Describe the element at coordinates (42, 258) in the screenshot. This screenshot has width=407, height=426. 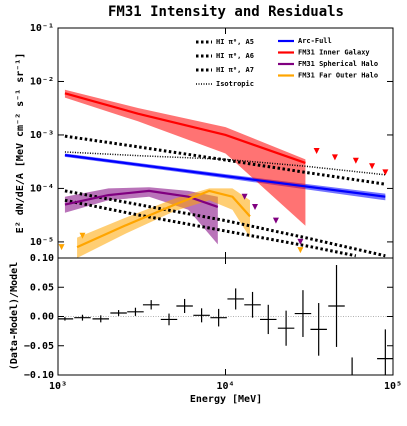
I see `y-tick-label: 0.10` at that location.